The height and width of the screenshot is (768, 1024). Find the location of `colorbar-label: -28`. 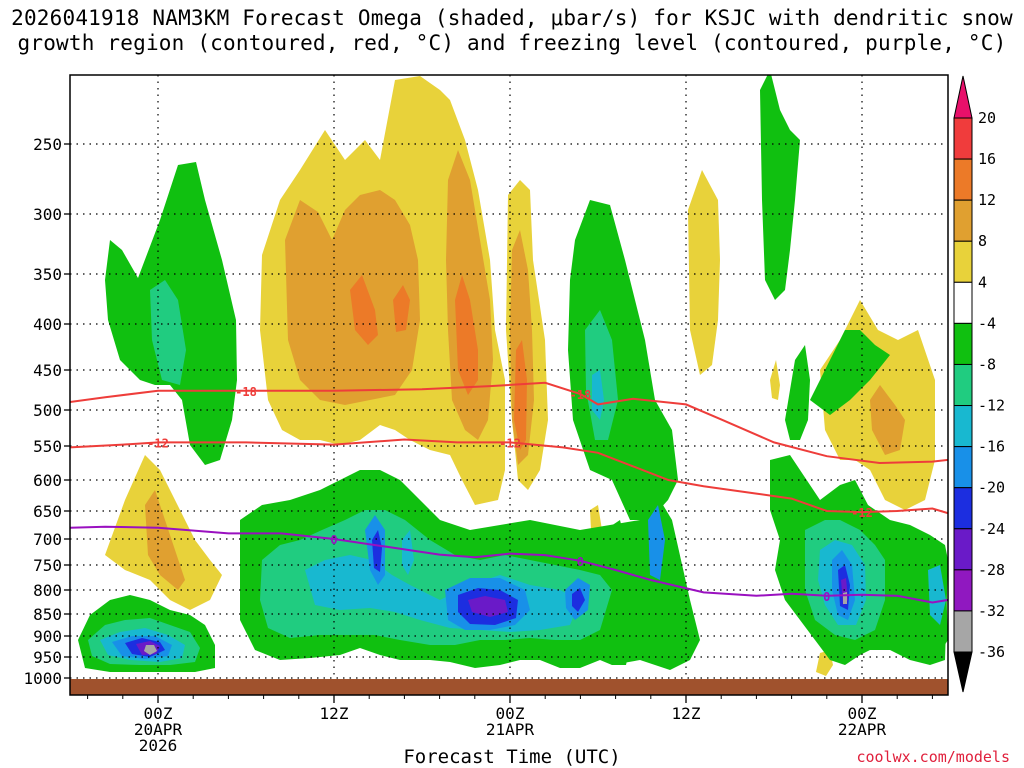

colorbar-label: -28 is located at coordinates (991, 570).